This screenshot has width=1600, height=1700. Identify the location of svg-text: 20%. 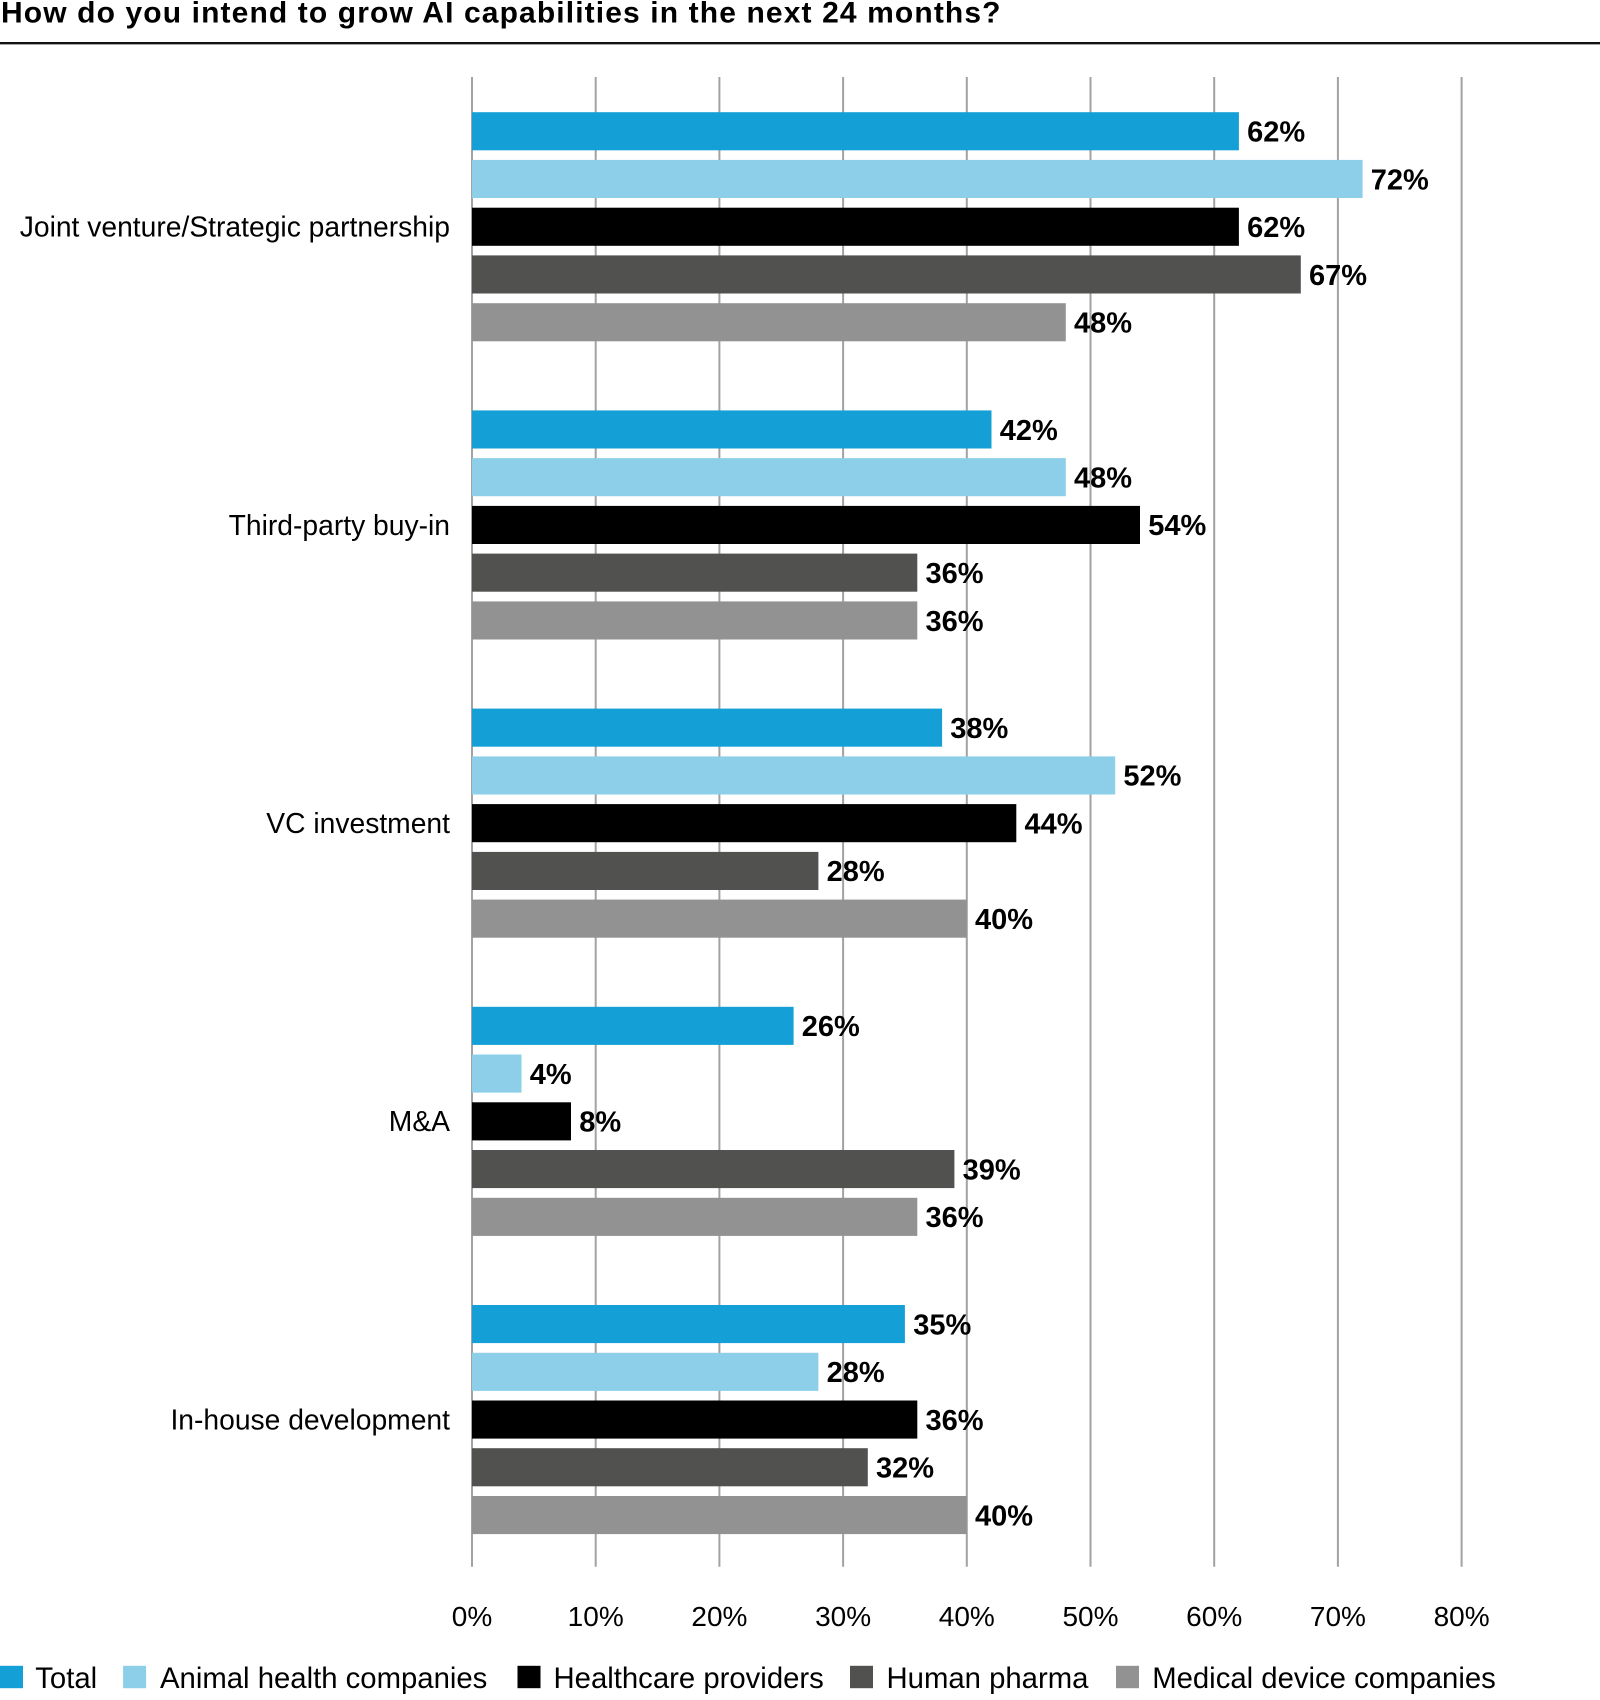
(719, 1616).